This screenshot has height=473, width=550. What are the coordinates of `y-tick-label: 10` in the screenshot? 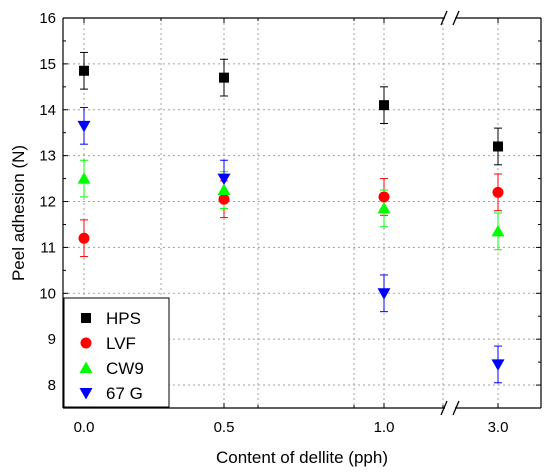 It's located at (47, 293).